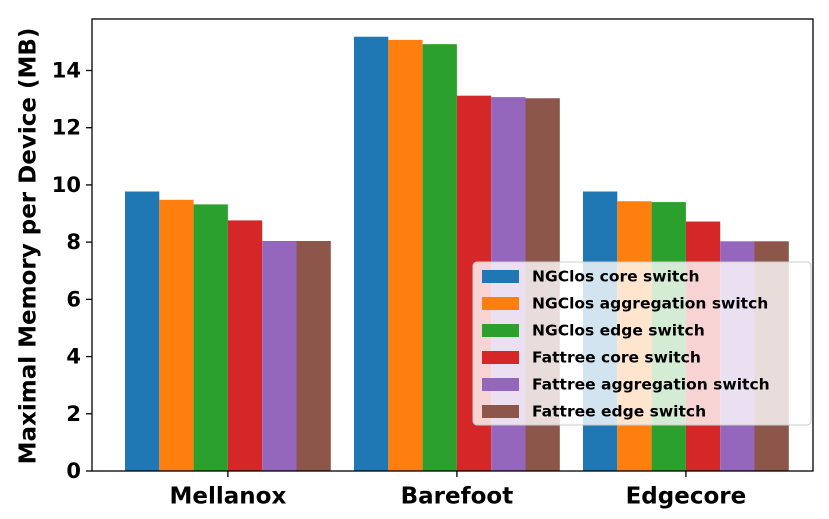 Image resolution: width=829 pixels, height=519 pixels. I want to click on y-tick-label: 12, so click(66, 128).